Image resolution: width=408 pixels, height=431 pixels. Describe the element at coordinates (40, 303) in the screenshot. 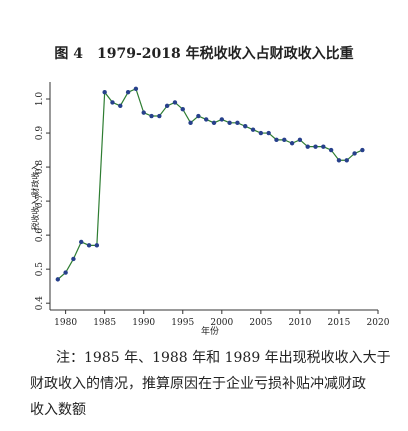

I see `y-tick-label: 0.4` at that location.